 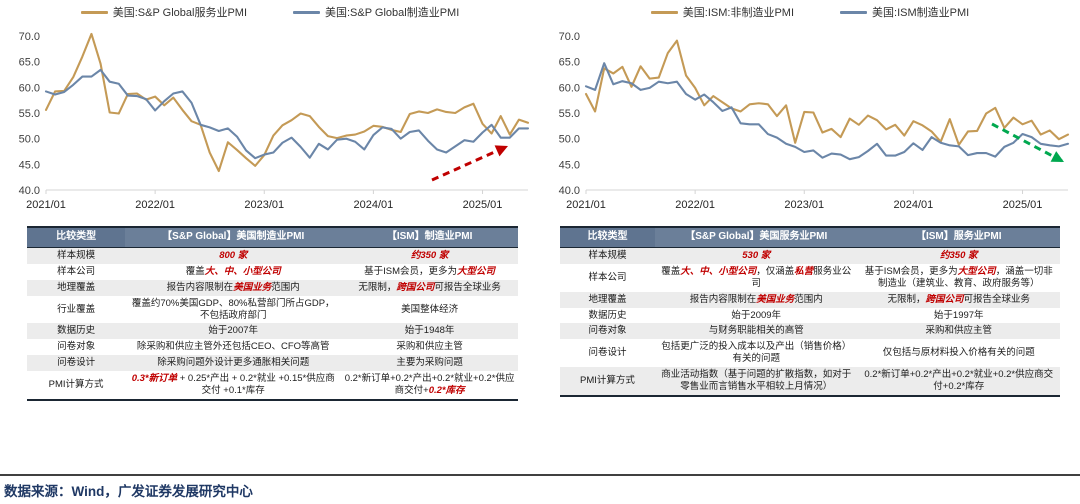 I want to click on cell-sp-global: 覆盖大、中、小型公司, so click(x=233, y=271).